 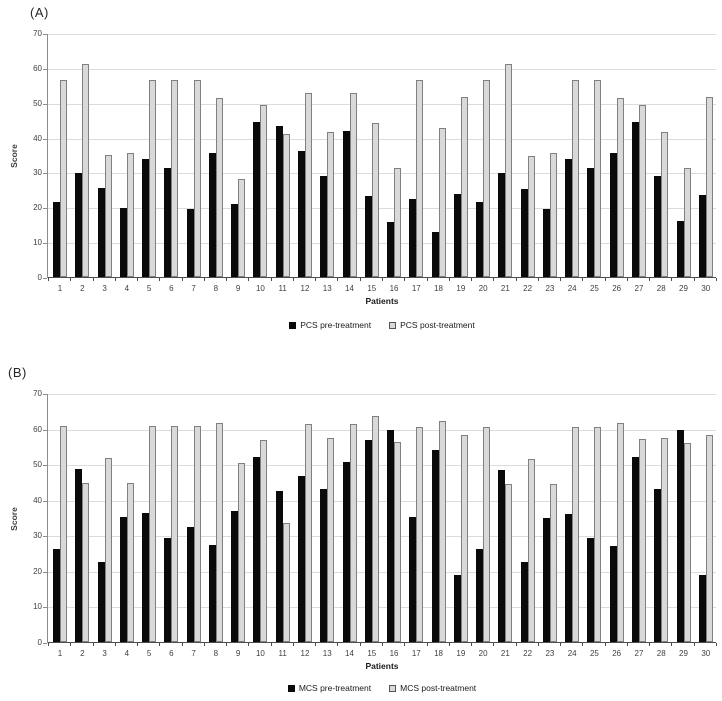 What do you see at coordinates (594, 288) in the screenshot?
I see `x-tick-label: 25` at bounding box center [594, 288].